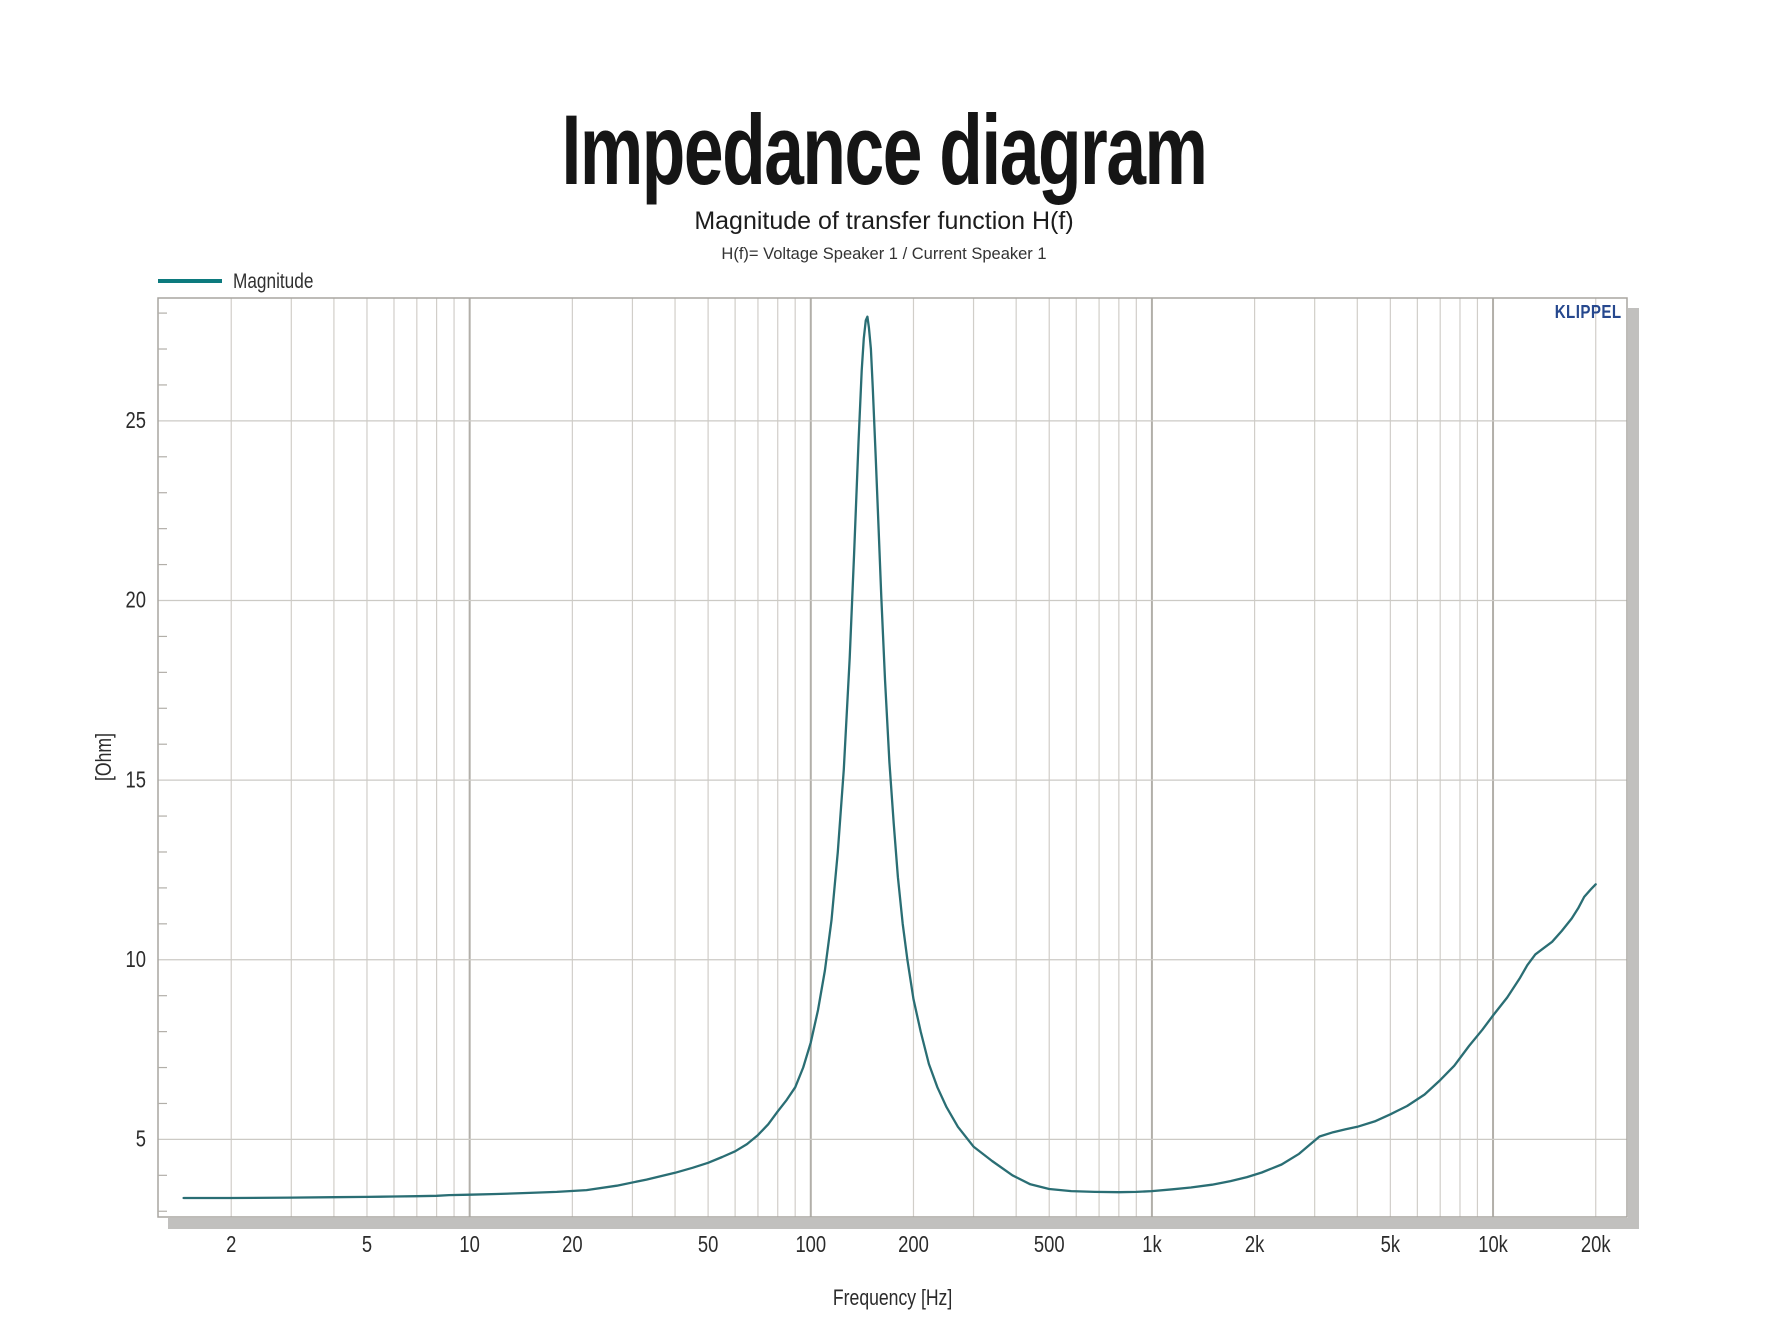 The height and width of the screenshot is (1319, 1768). What do you see at coordinates (136, 600) in the screenshot?
I see `y-tick-label: 20` at bounding box center [136, 600].